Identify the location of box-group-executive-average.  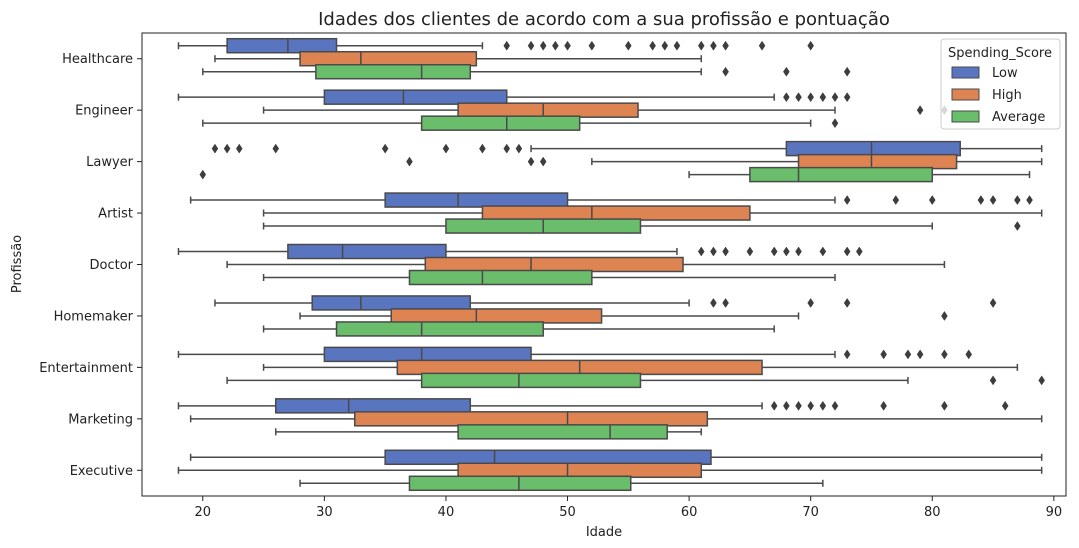
(561, 483).